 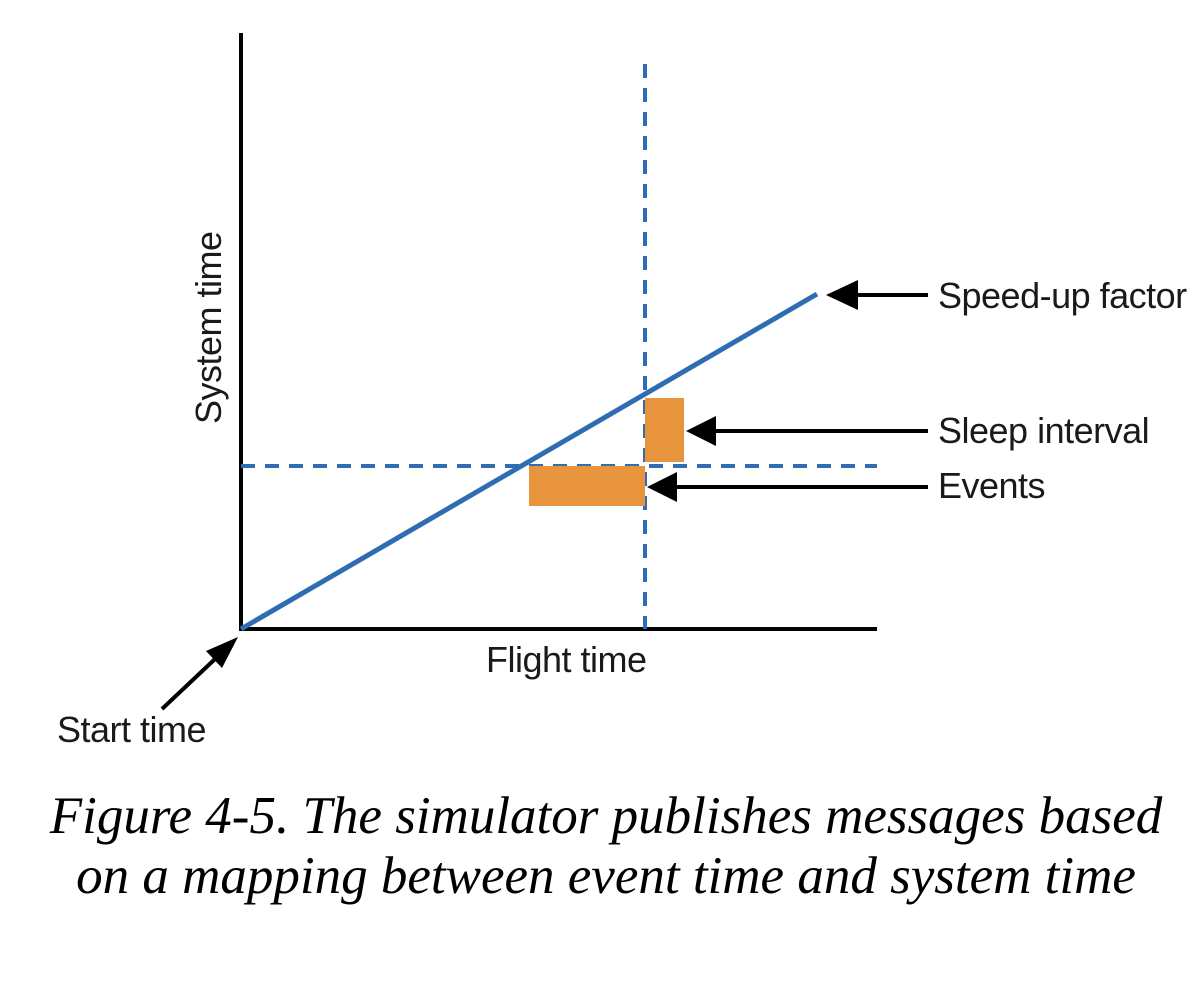 What do you see at coordinates (1062, 295) in the screenshot?
I see `speedup-factor-label: Speed-up factor` at bounding box center [1062, 295].